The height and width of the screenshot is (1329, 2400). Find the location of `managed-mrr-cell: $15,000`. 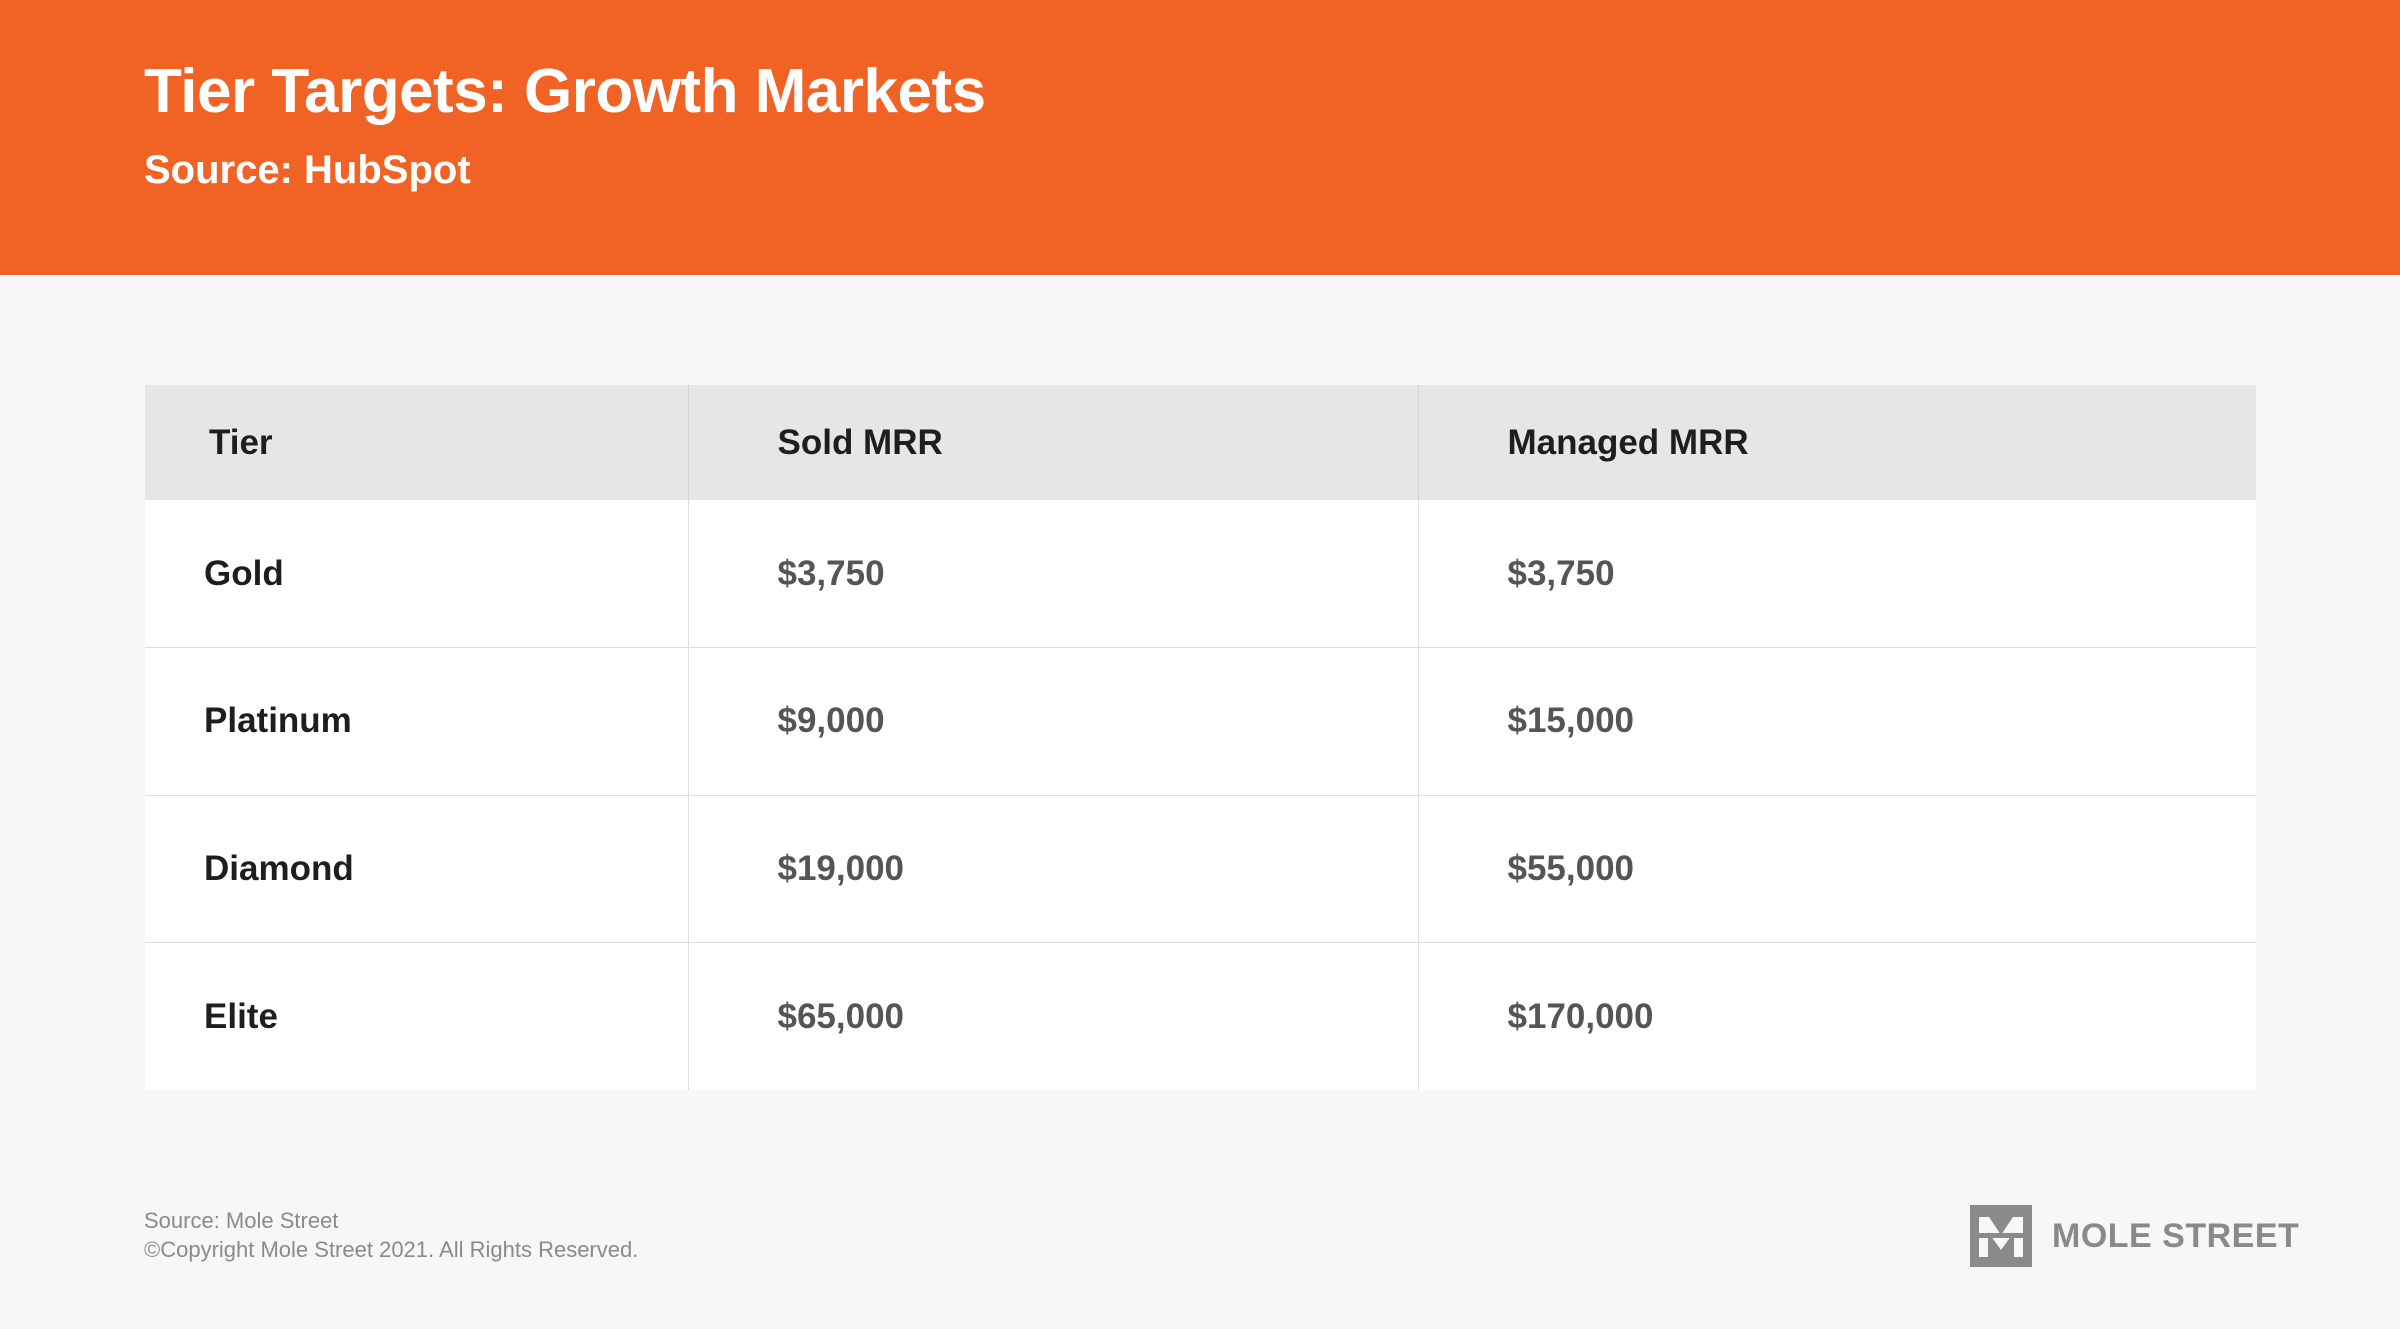

managed-mrr-cell: $15,000 is located at coordinates (1836, 721).